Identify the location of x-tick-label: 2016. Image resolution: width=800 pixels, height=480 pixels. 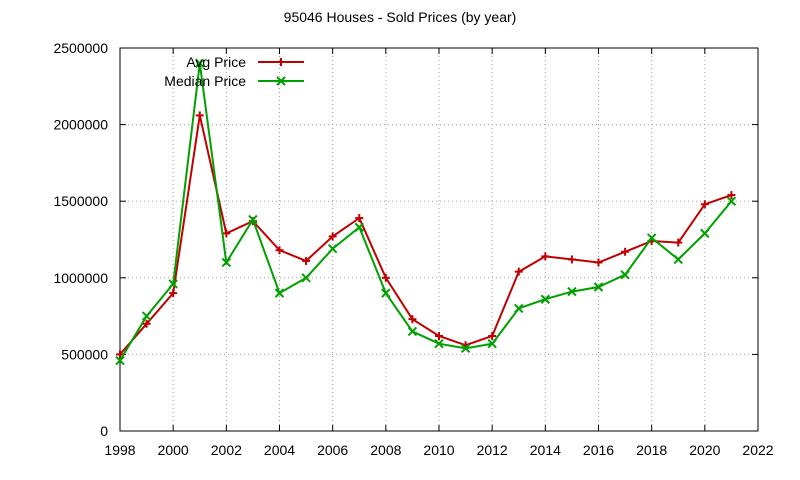
(598, 450).